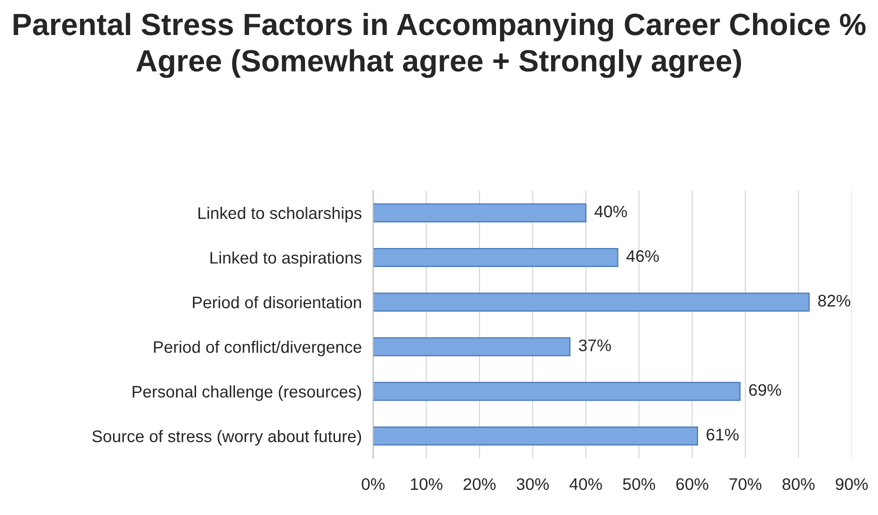 The image size is (878, 515). Describe the element at coordinates (610, 212) in the screenshot. I see `data-label: 40%` at that location.